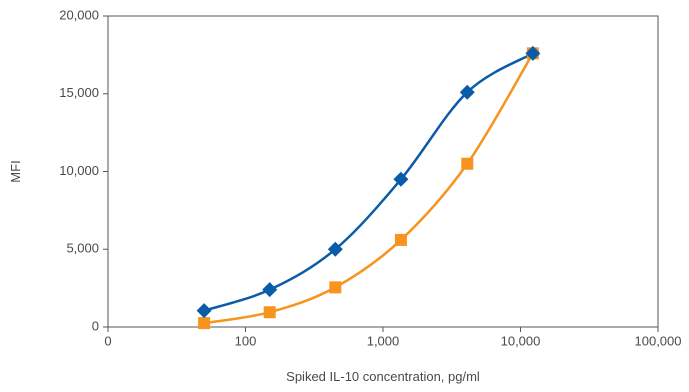 Image resolution: width=689 pixels, height=392 pixels. What do you see at coordinates (79, 170) in the screenshot?
I see `y-tick-label: 10,000` at bounding box center [79, 170].